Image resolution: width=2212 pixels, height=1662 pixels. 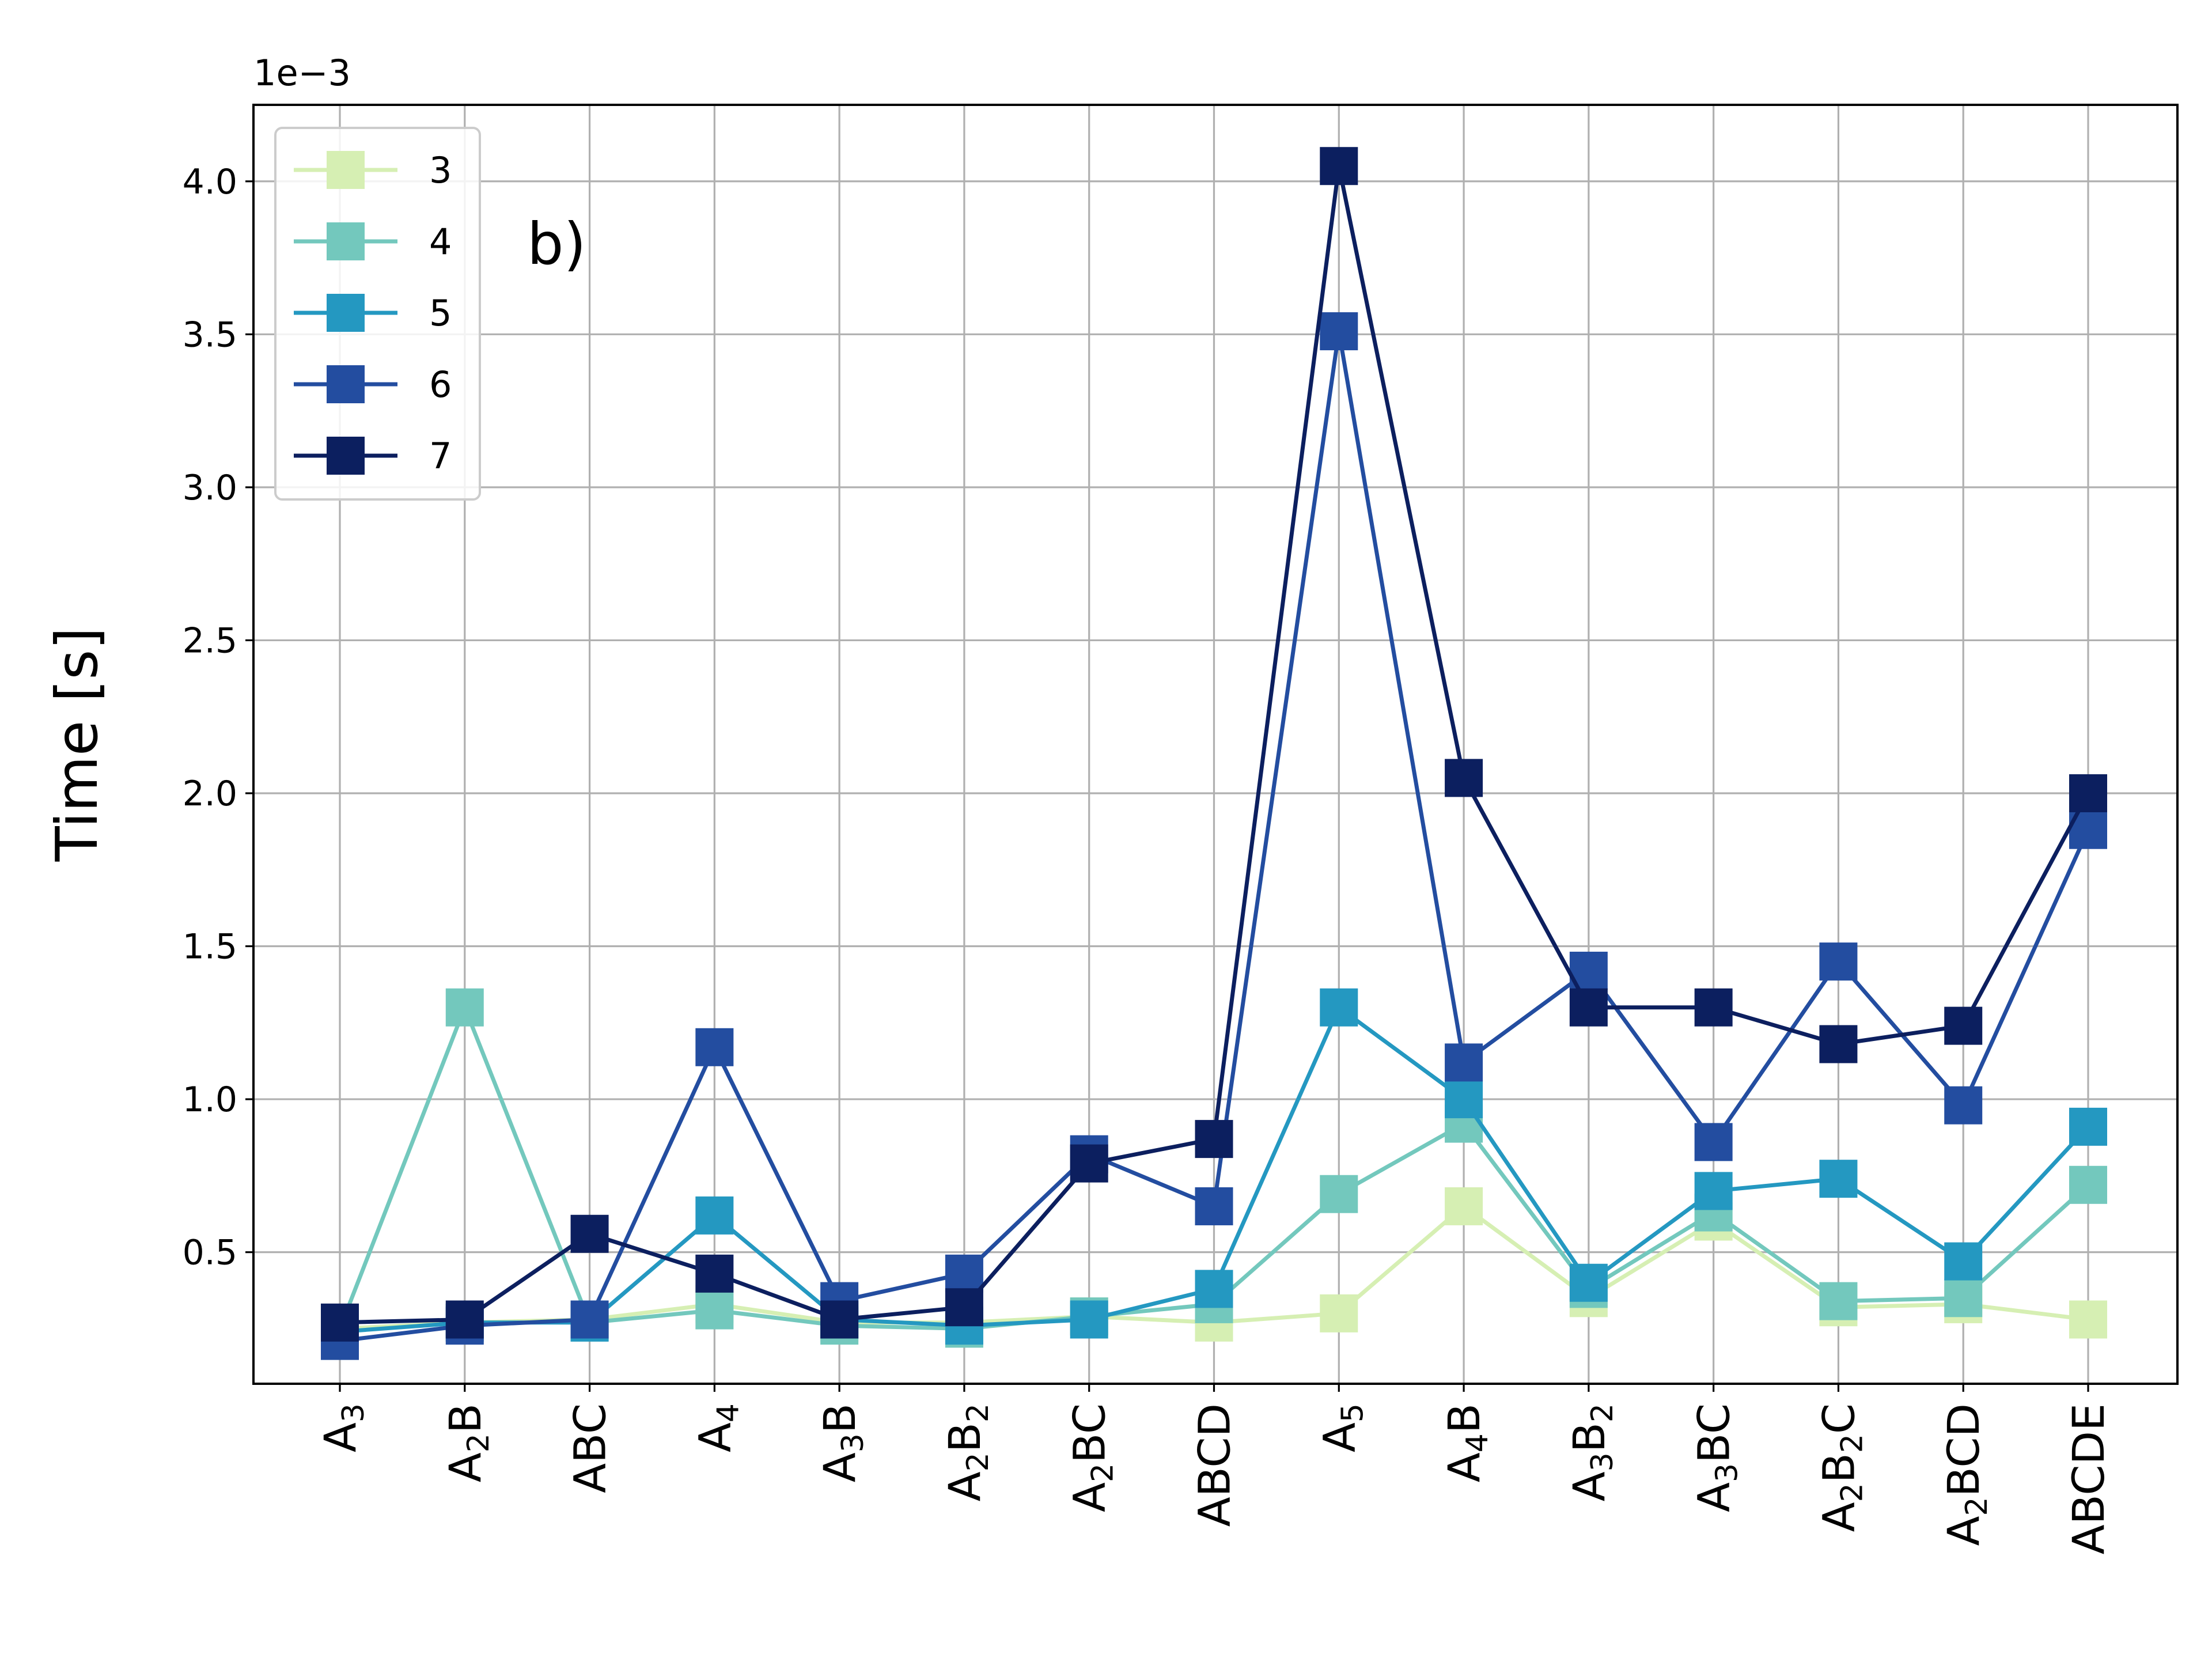 I want to click on x-tick-label-A2B2C: A2B2C, so click(x=1841, y=1468).